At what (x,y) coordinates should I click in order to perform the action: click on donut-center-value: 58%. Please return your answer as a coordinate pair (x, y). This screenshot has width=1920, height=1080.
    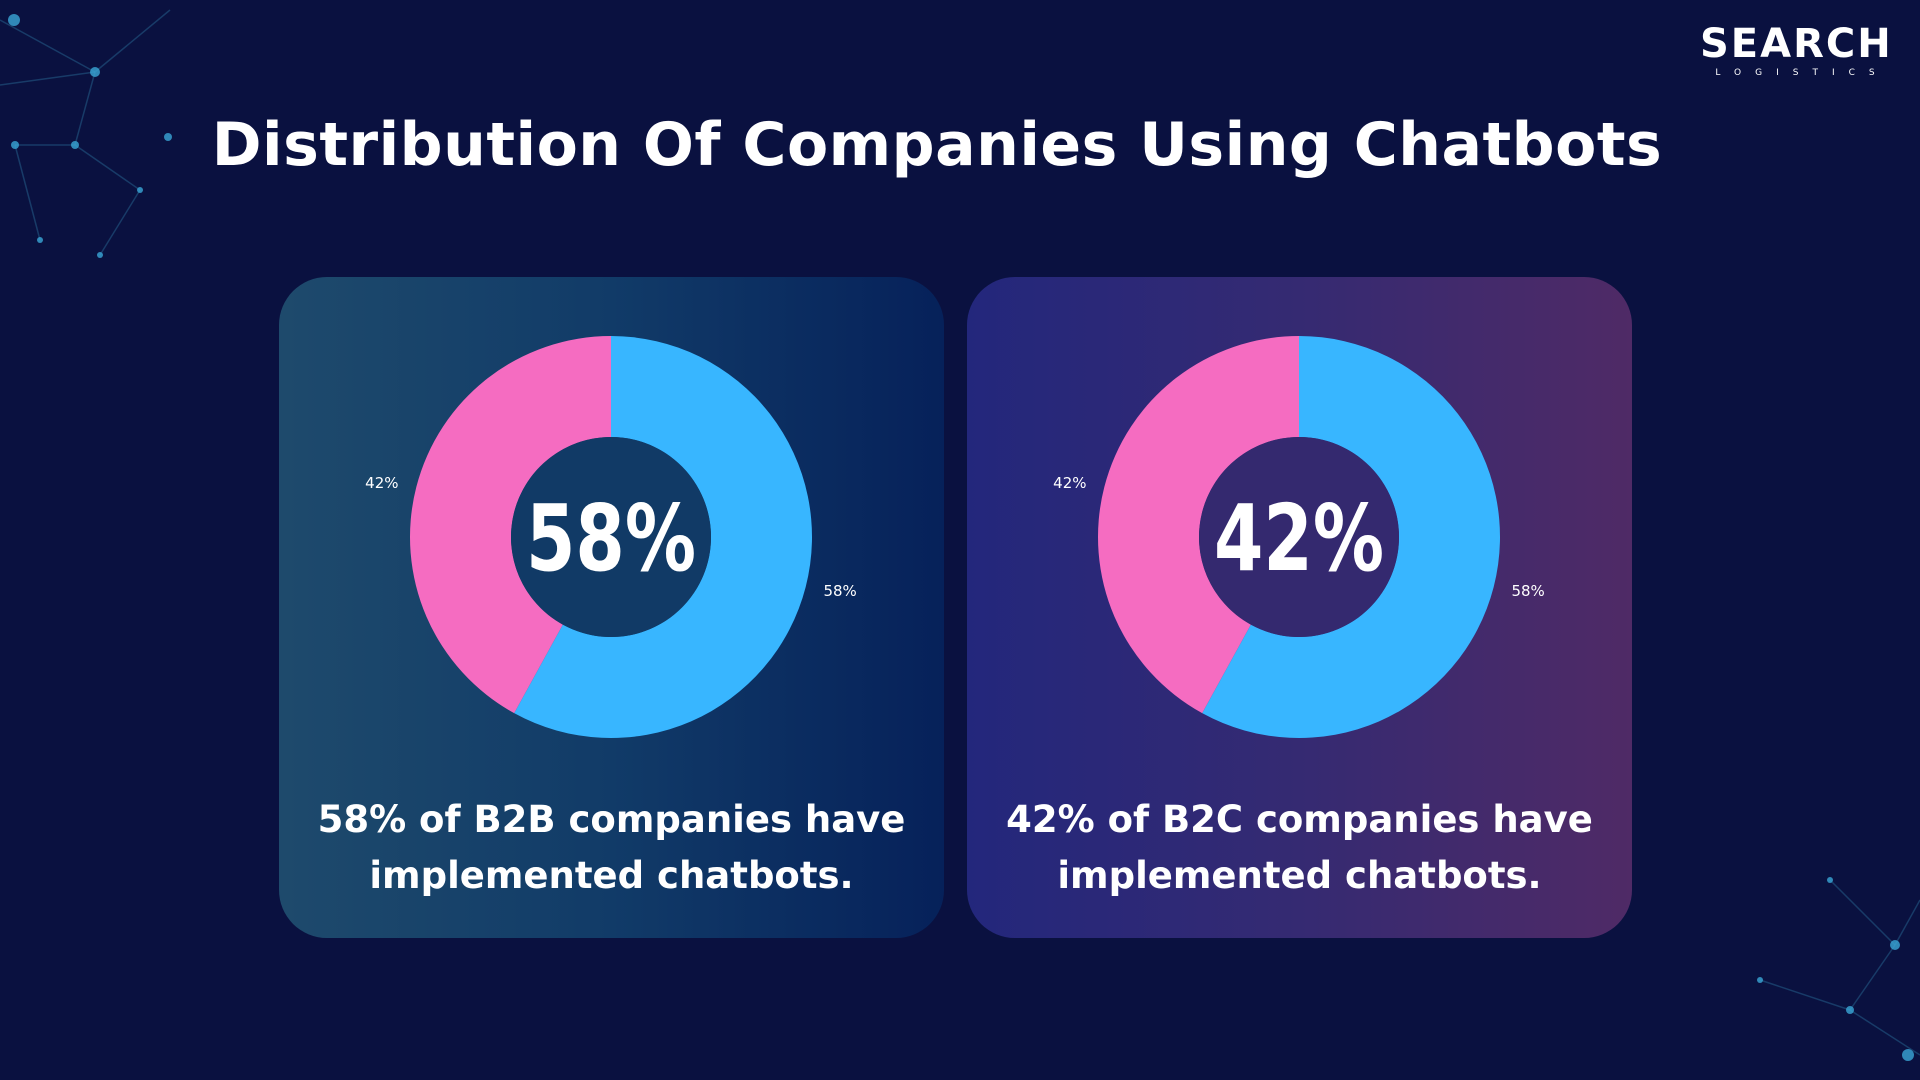
    Looking at the image, I should click on (611, 538).